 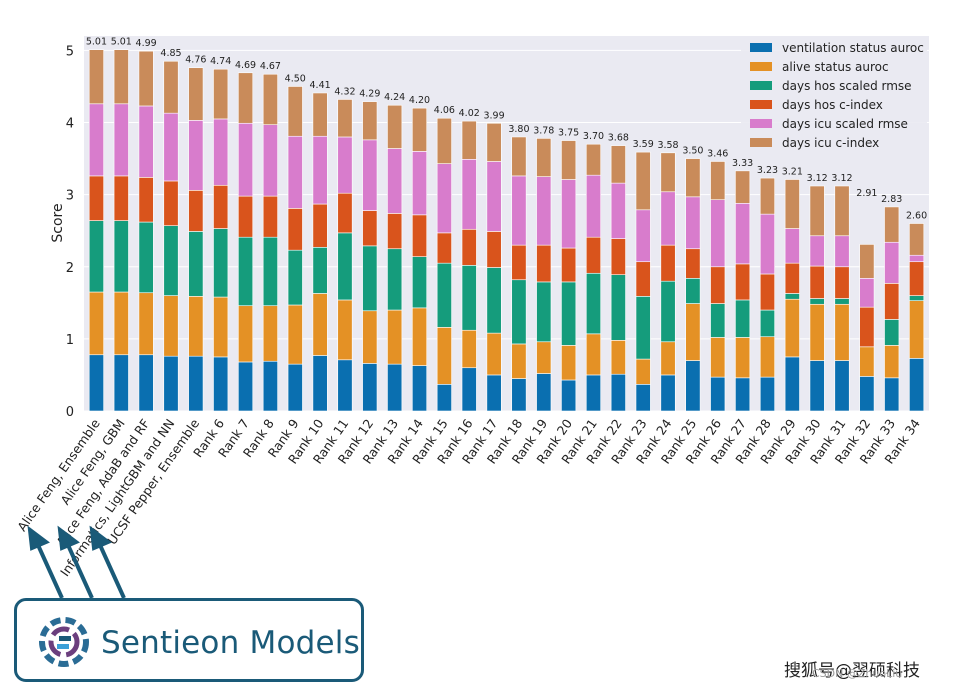 I want to click on total-label: 3.99, so click(x=493, y=115).